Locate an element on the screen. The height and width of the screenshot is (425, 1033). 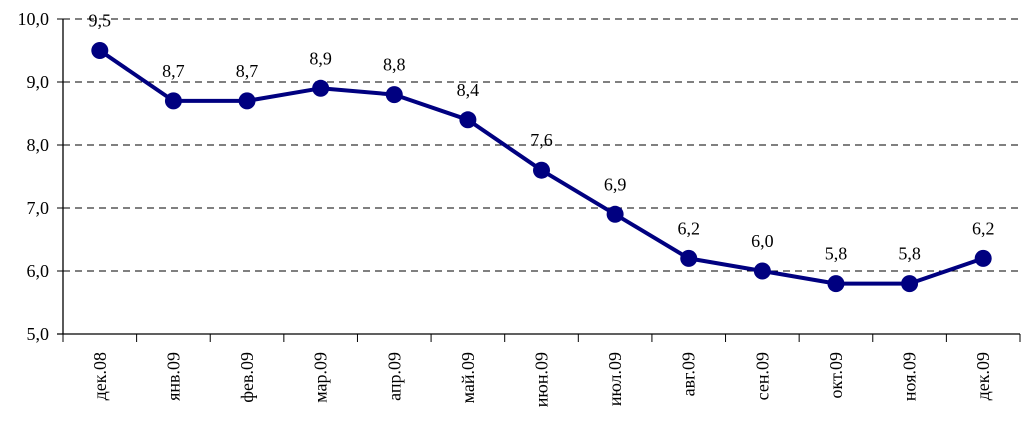
y-tick-label: 5,0 is located at coordinates (38, 334).